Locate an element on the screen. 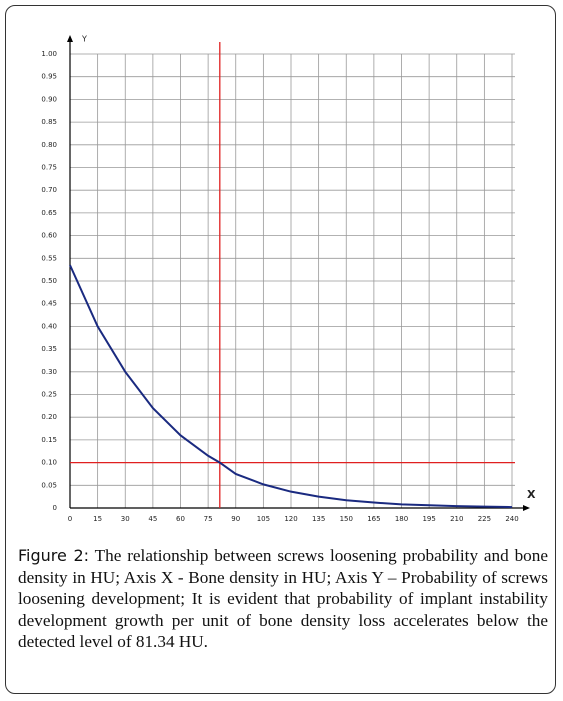  x-tick-label: 180 is located at coordinates (401, 519).